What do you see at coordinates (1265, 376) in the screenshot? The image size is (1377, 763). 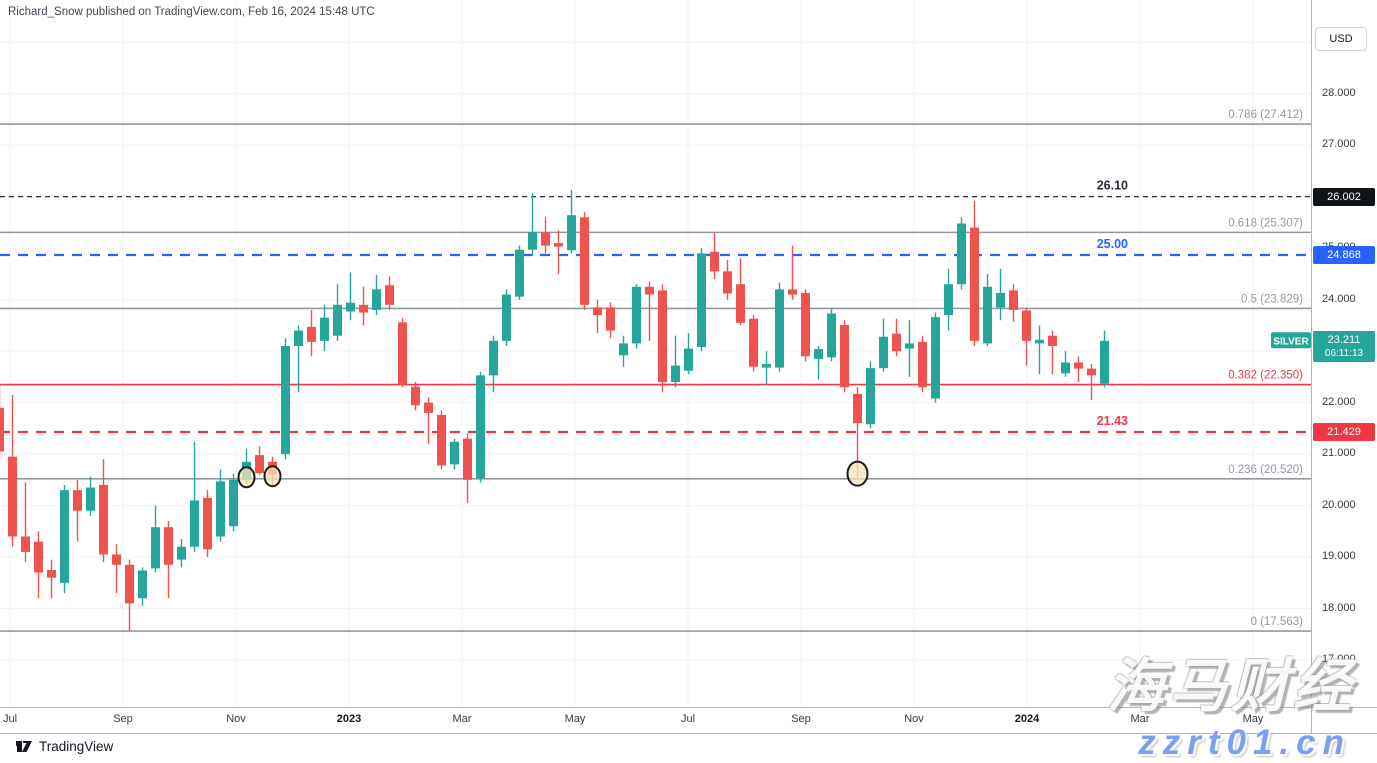 I see `fib-level-label: 0.382 (22.350)` at bounding box center [1265, 376].